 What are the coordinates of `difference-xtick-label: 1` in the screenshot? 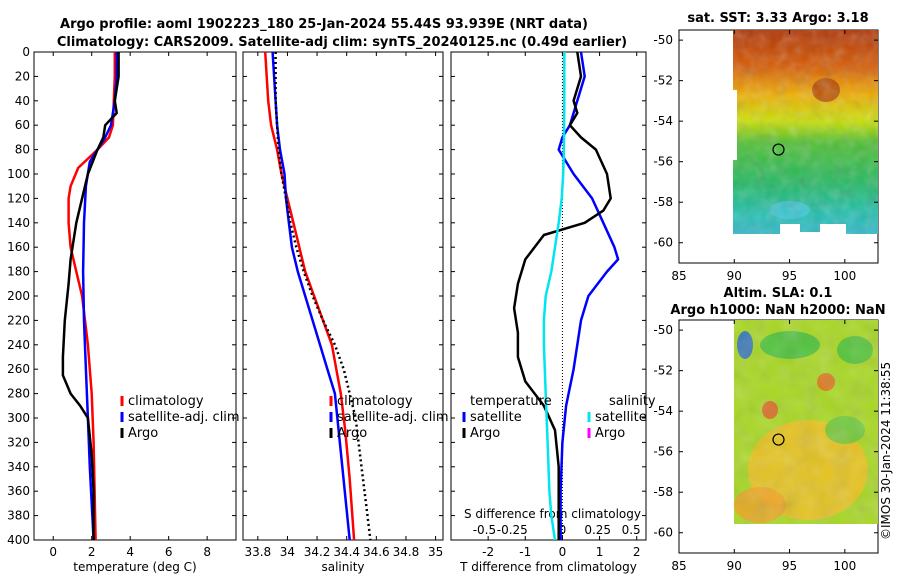 It's located at (600, 552).